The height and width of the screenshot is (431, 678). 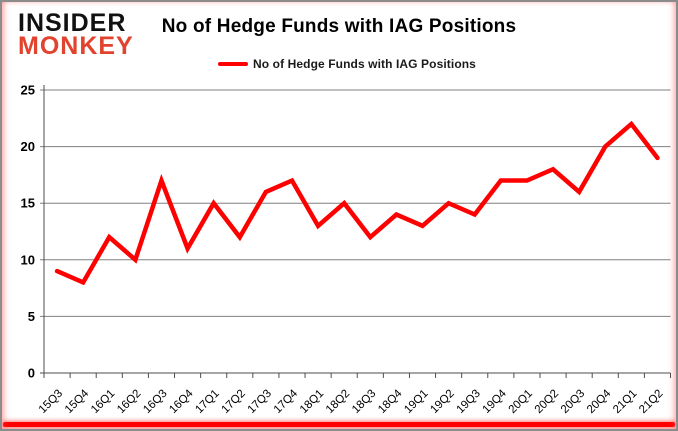 What do you see at coordinates (233, 64) in the screenshot?
I see `legend-line-marker-icon` at bounding box center [233, 64].